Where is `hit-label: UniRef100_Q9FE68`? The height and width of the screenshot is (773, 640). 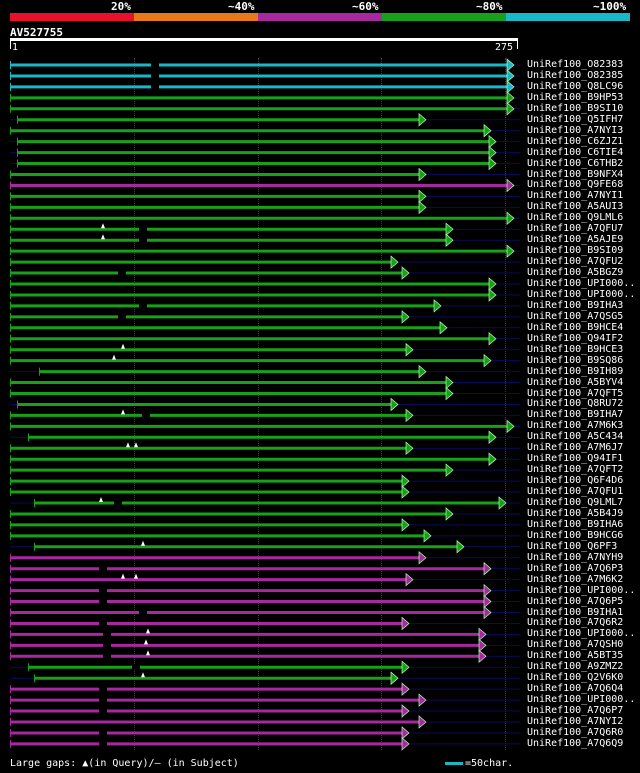 hit-label: UniRef100_Q9FE68 is located at coordinates (575, 185).